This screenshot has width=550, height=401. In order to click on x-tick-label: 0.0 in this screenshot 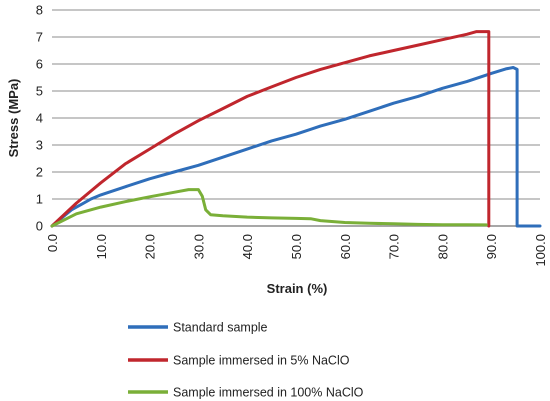, I will do `click(52, 243)`.